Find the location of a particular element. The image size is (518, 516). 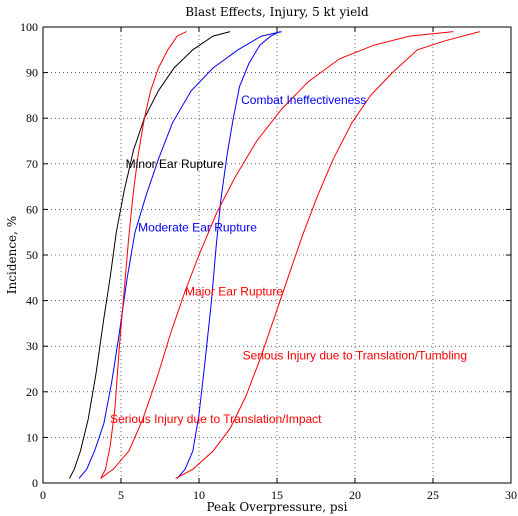

x-axis-label: Peak Overpressure, psi is located at coordinates (276, 507).